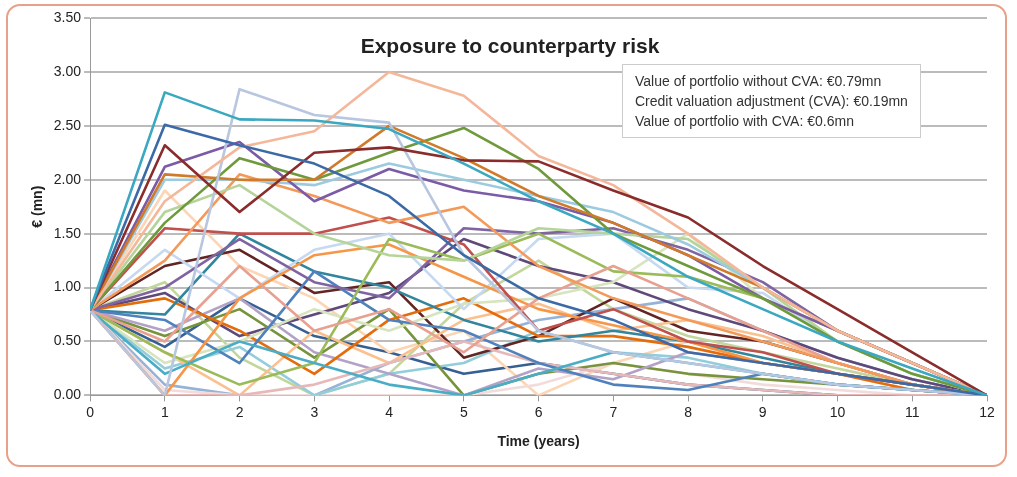 The image size is (1017, 477). I want to click on x-tick-label: 8, so click(688, 411).